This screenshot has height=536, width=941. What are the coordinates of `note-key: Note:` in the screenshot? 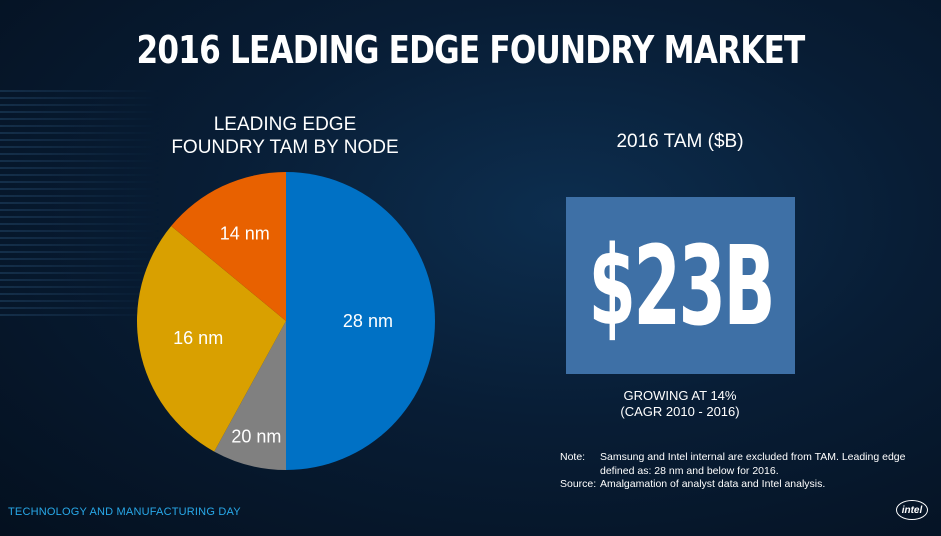 It's located at (573, 457).